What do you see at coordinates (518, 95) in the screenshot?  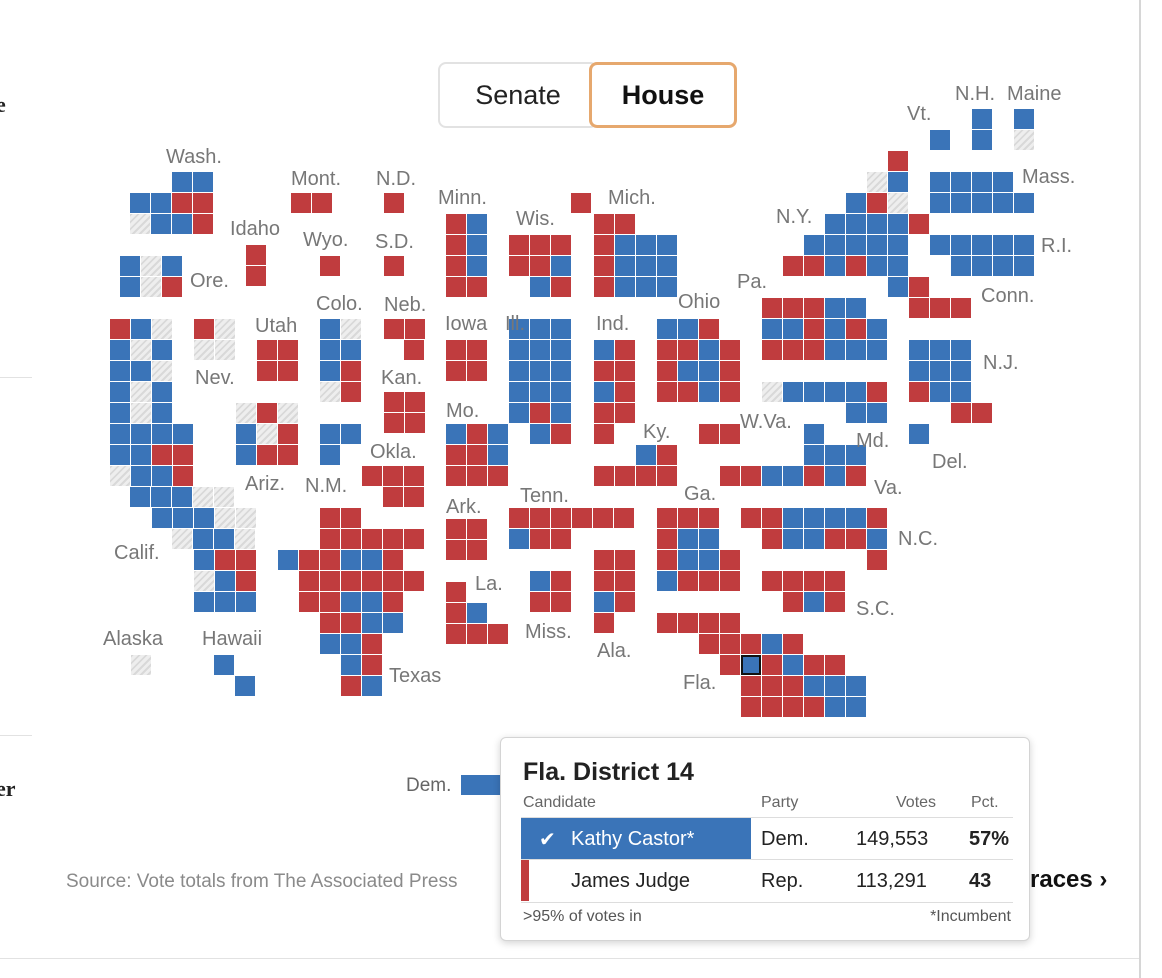 I see `senate-tab: Senate` at bounding box center [518, 95].